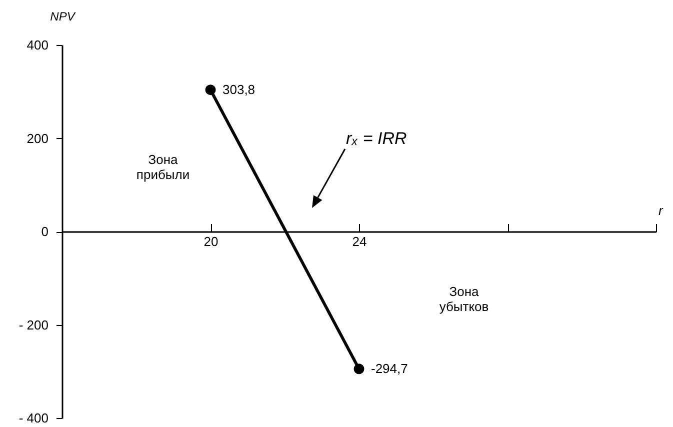 The image size is (673, 427). Describe the element at coordinates (211, 241) in the screenshot. I see `x-tick-label: 20` at that location.